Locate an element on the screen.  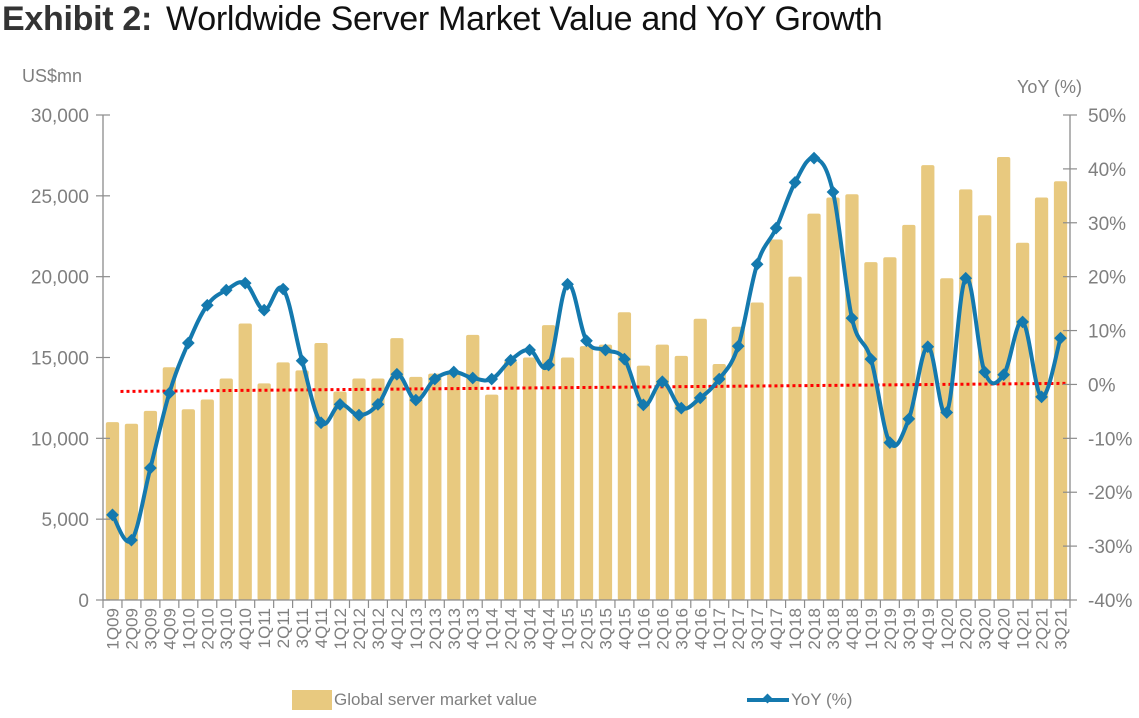
yoy-point-4Q11 is located at coordinates (321, 423).